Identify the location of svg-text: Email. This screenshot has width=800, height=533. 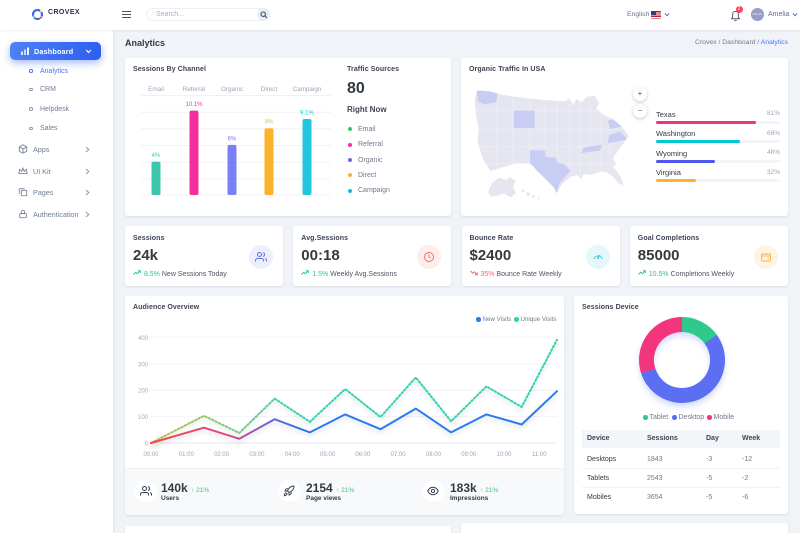
(156, 89).